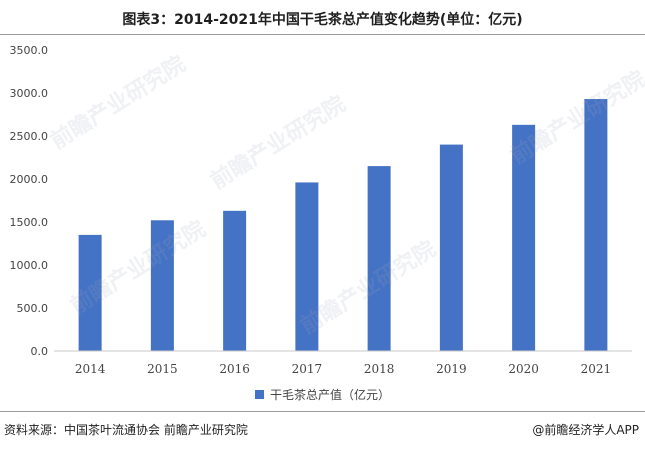 This screenshot has width=645, height=449. I want to click on x-tick-label: 2019, so click(451, 369).